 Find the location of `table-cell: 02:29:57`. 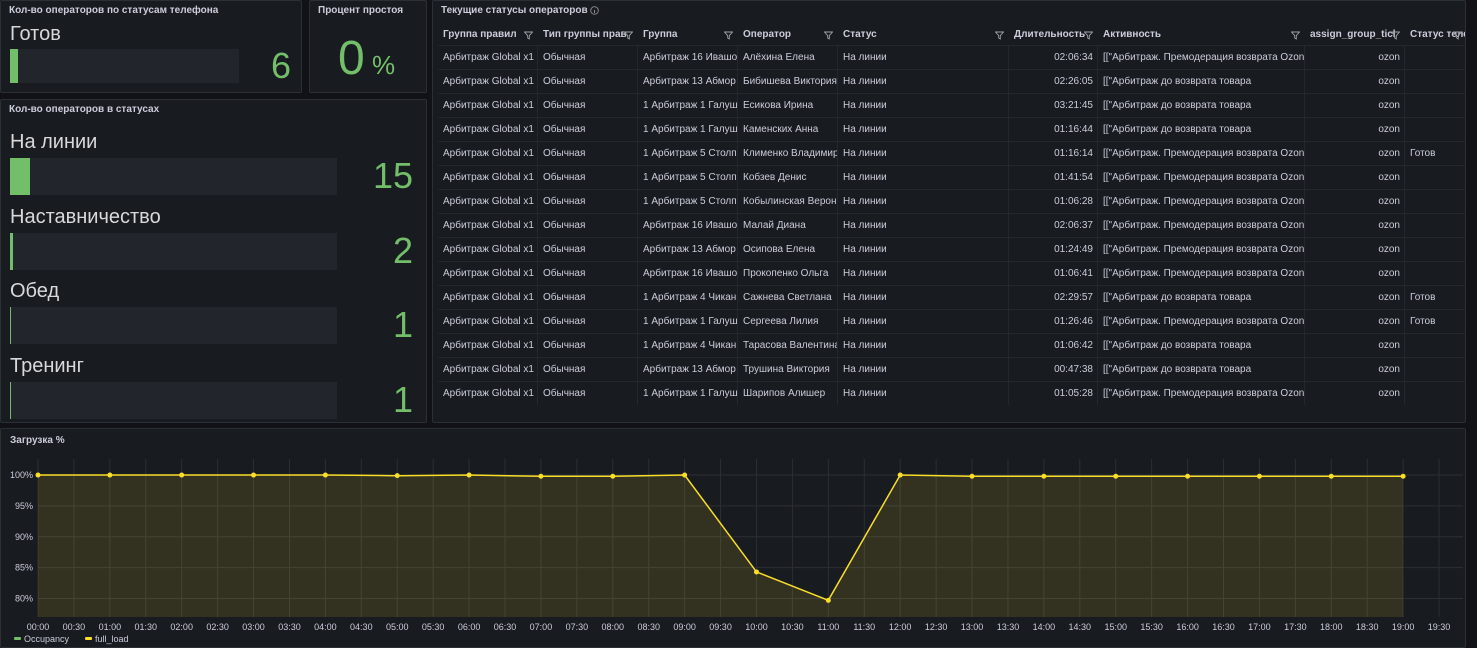

table-cell: 02:29:57 is located at coordinates (1053, 297).